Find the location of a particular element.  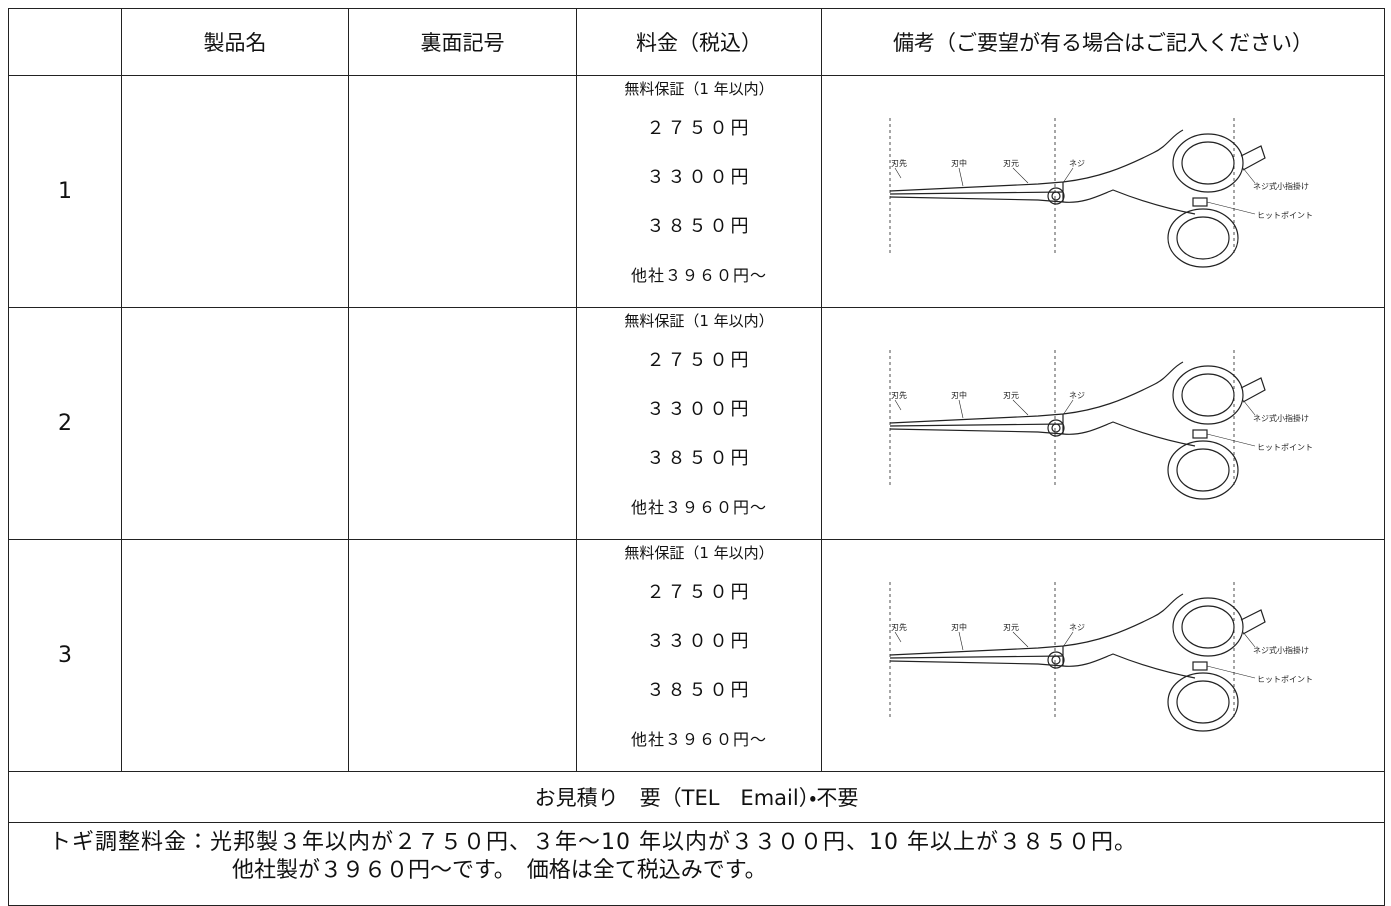

row-number: 2 is located at coordinates (65, 423).